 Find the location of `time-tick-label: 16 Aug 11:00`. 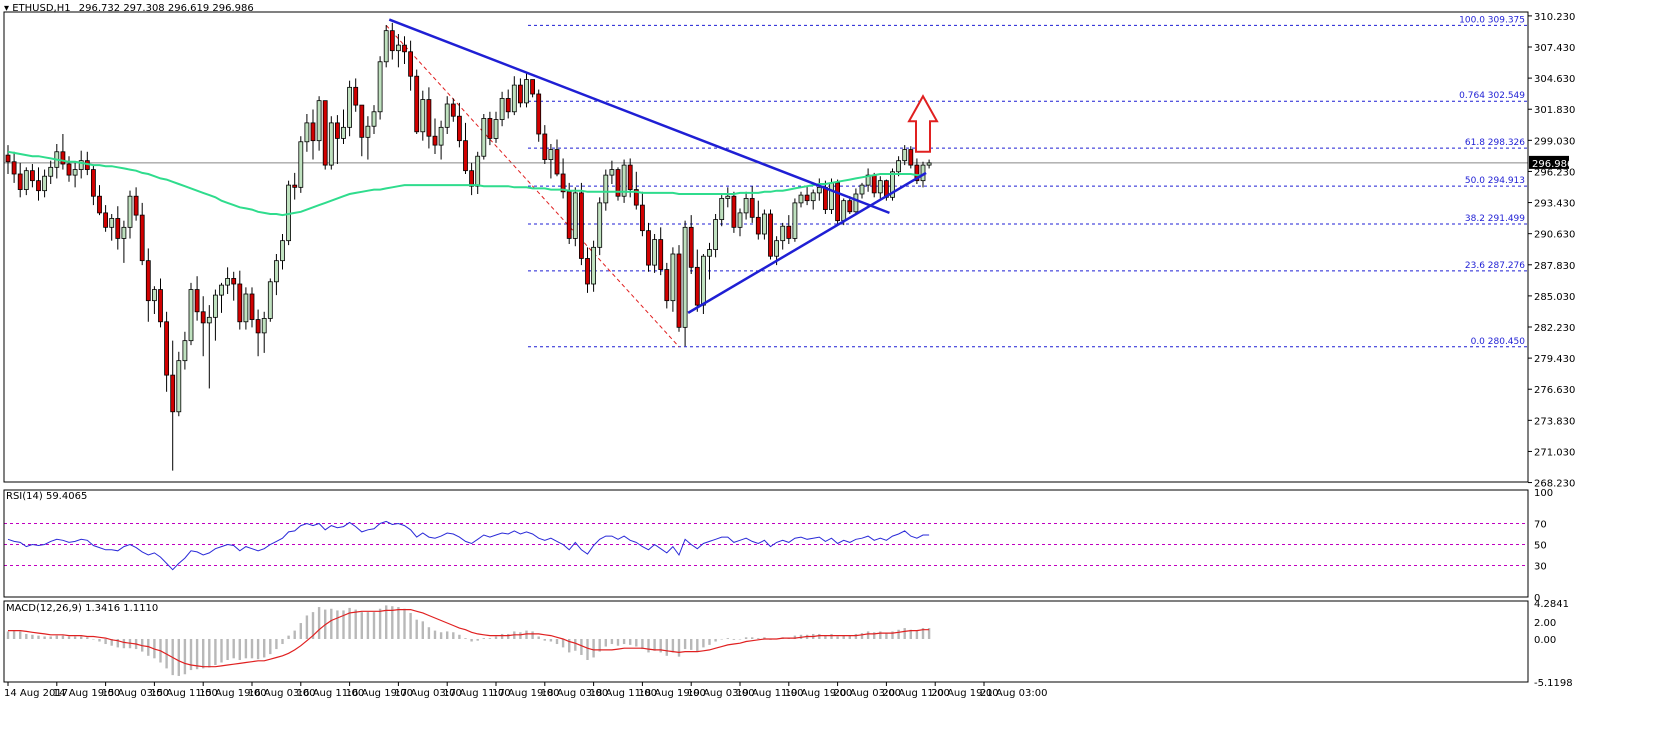

time-tick-label: 16 Aug 11:00 is located at coordinates (330, 693).